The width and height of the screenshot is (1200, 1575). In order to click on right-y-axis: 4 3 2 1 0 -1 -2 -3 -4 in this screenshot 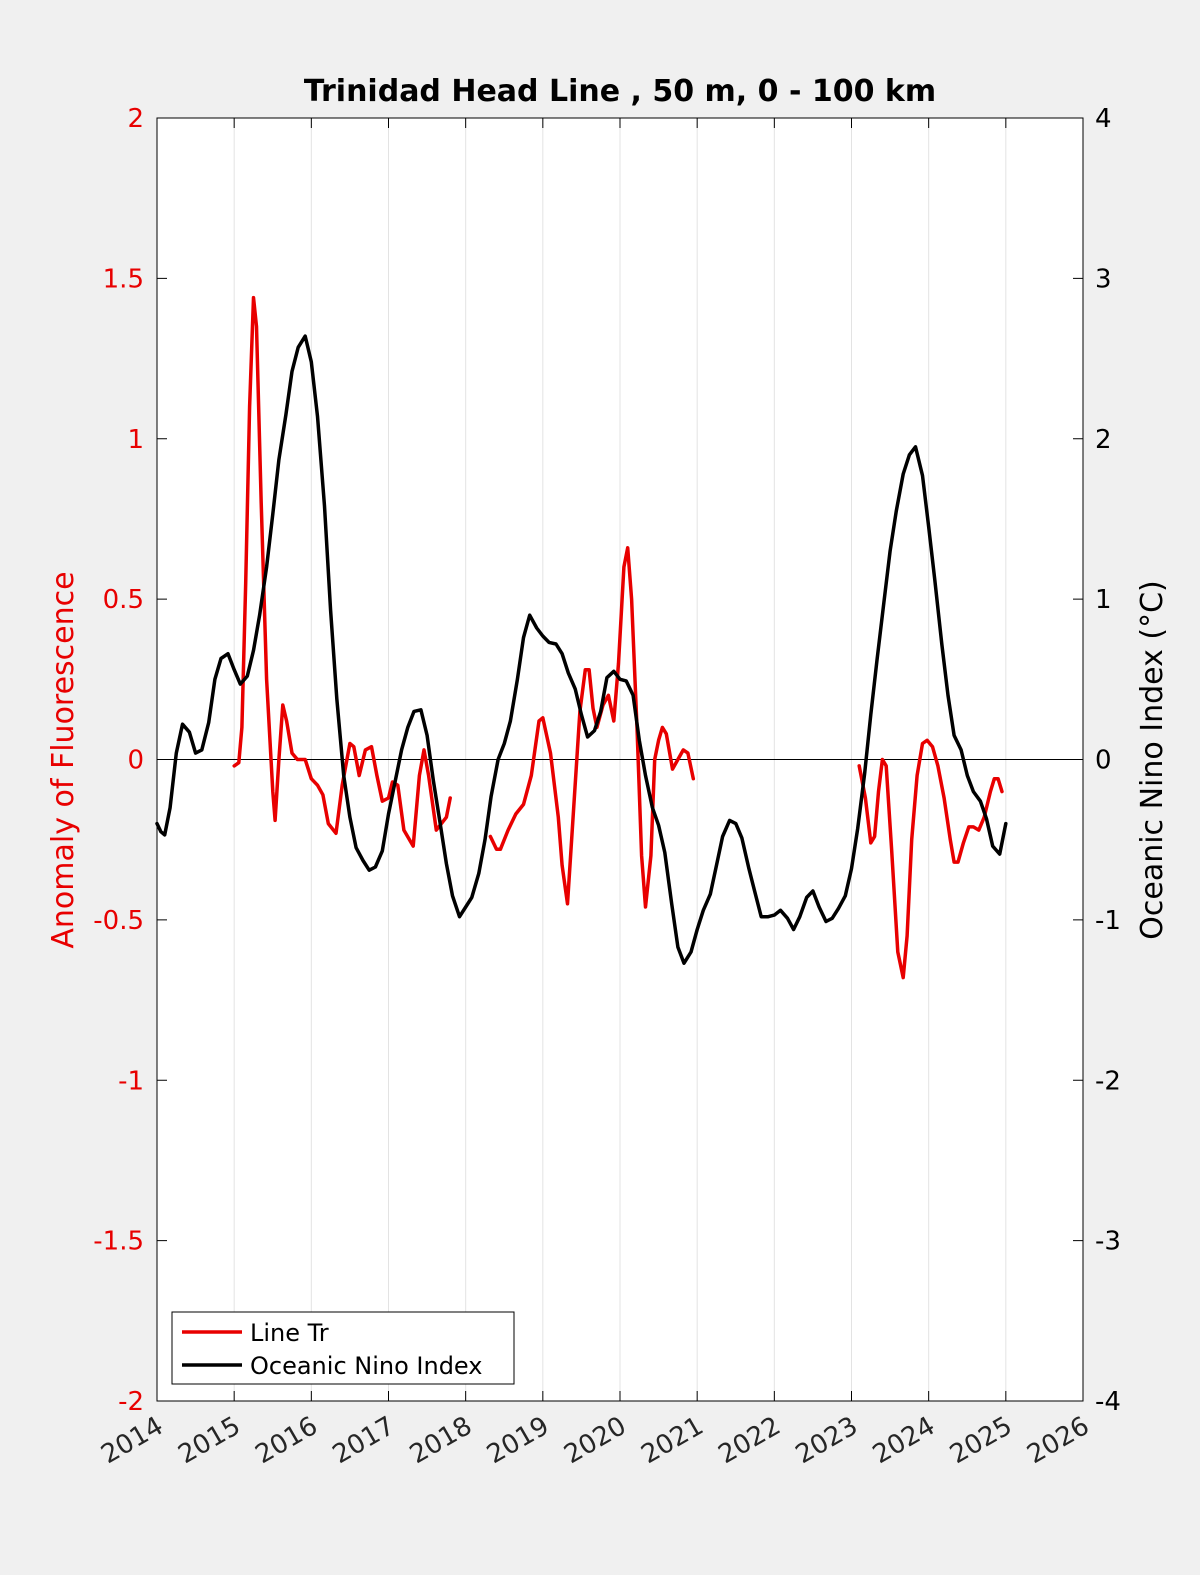, I will do `click(1097, 760)`.